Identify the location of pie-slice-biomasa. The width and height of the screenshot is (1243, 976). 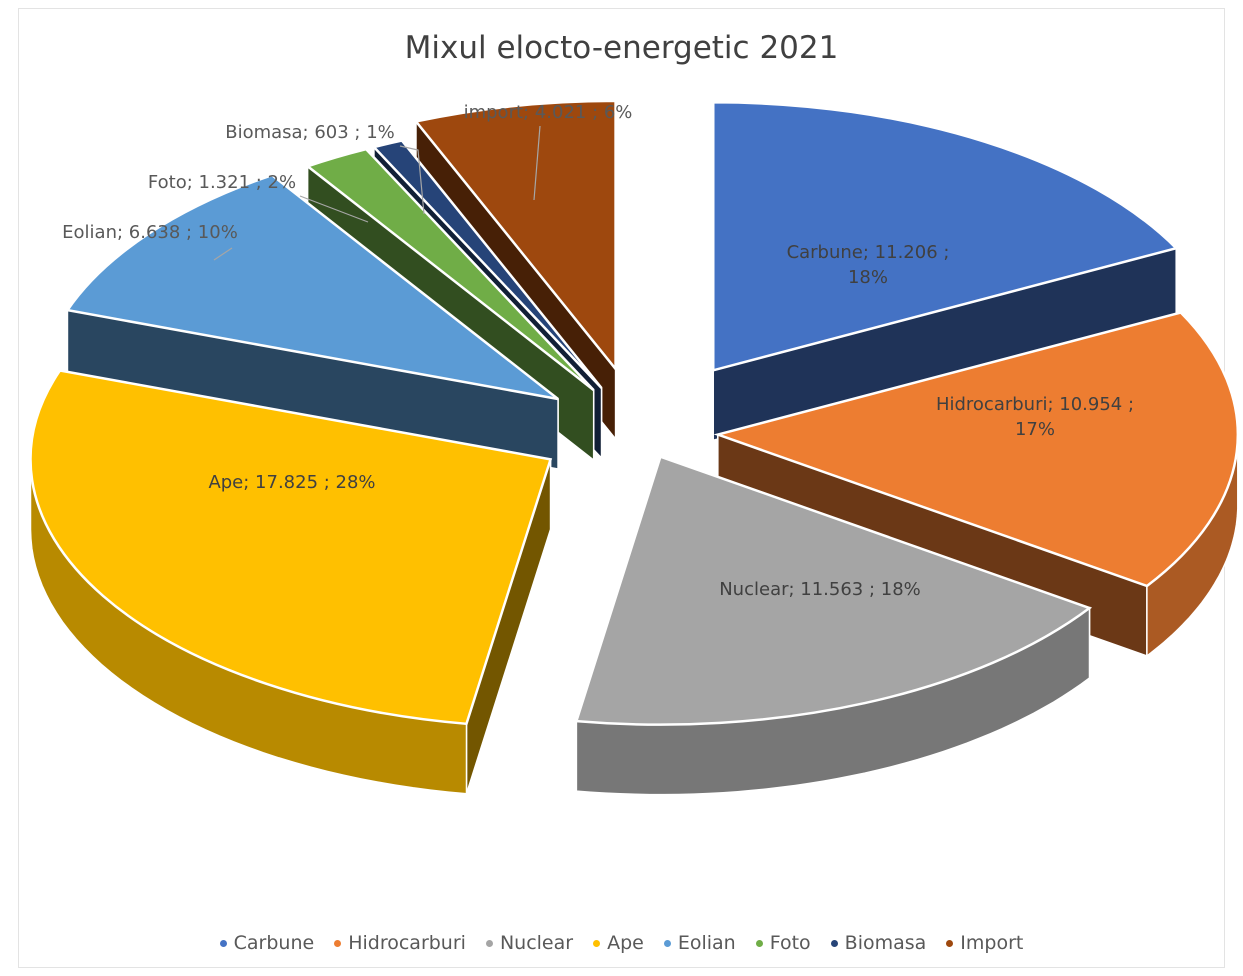
(487, 264).